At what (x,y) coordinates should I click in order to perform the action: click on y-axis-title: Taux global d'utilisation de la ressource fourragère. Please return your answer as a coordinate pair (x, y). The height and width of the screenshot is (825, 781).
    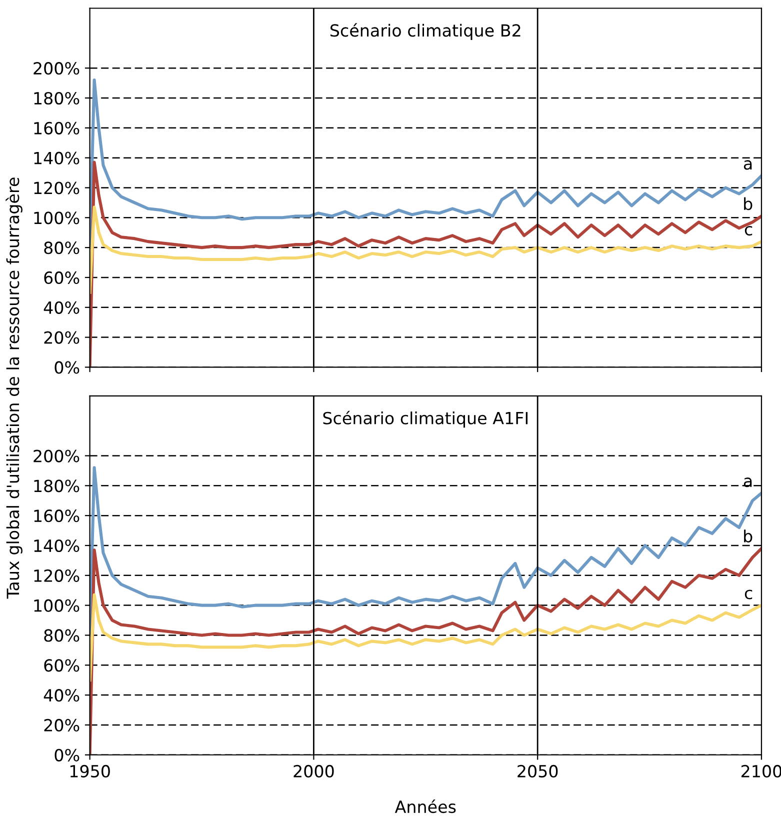
    Looking at the image, I should click on (14, 388).